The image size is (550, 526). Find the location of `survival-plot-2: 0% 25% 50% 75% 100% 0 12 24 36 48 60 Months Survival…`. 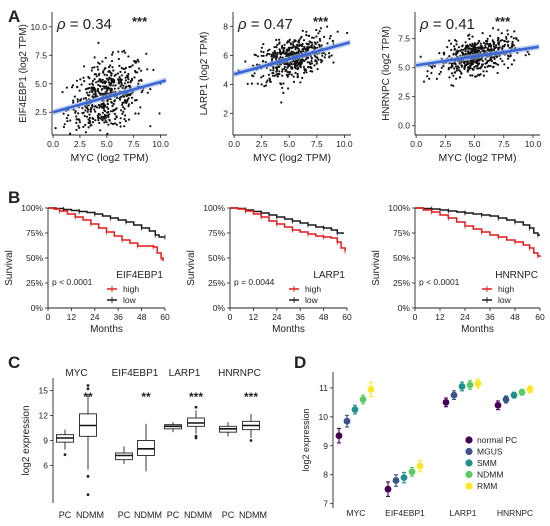

survival-plot-2: 0% 25% 50% 75% 100% 0 12 24 36 48 60 Months Survival… is located at coordinates (269, 269).